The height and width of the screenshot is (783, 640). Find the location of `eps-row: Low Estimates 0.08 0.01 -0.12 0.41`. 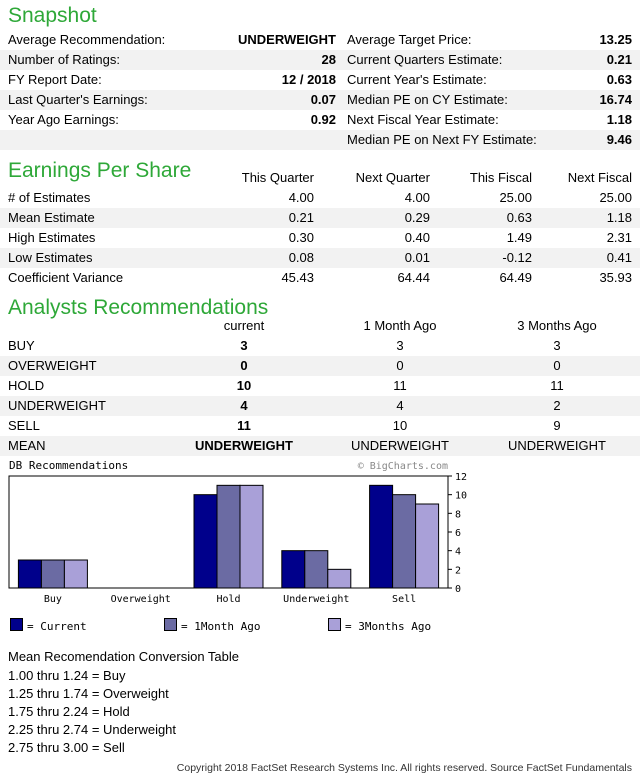

eps-row: Low Estimates 0.08 0.01 -0.12 0.41 is located at coordinates (320, 258).